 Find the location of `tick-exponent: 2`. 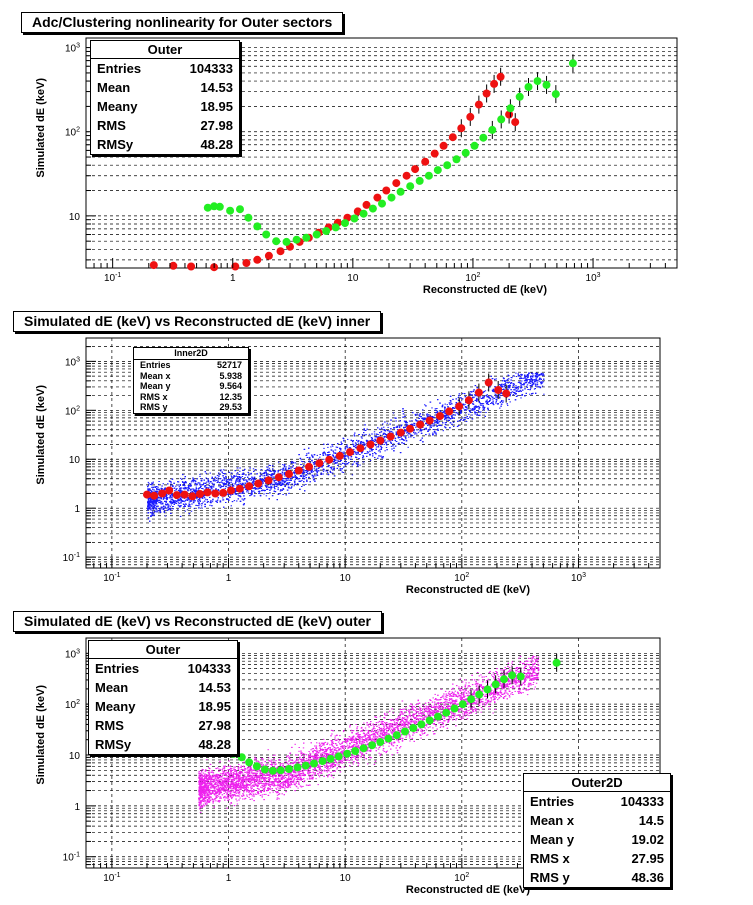

tick-exponent: 2 is located at coordinates (78, 130).